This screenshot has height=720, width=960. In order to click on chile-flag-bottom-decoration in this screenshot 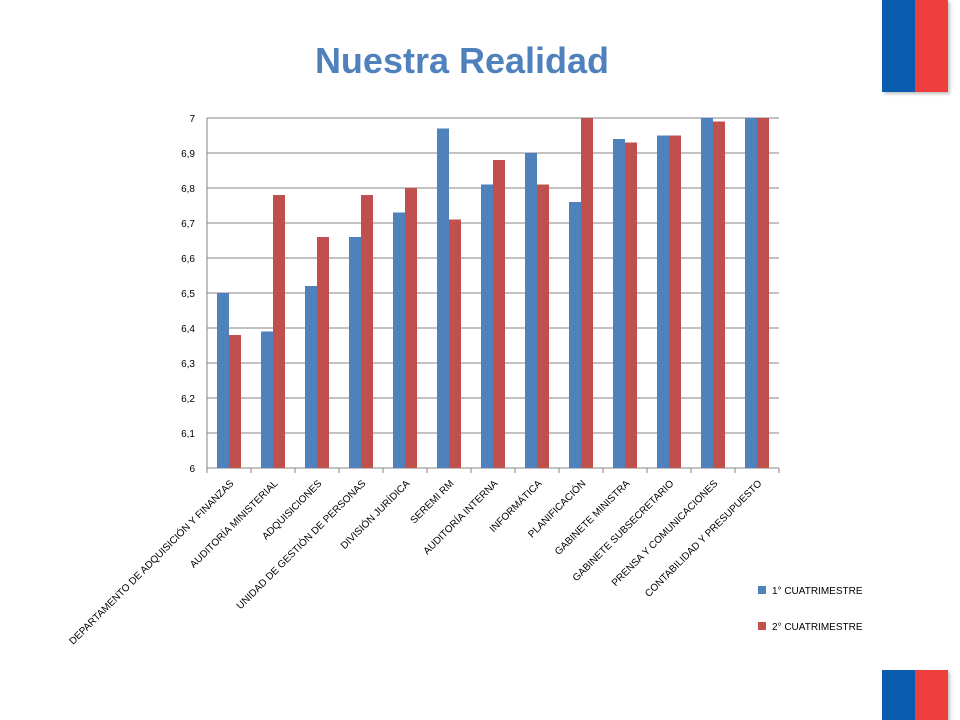, I will do `click(915, 695)`.